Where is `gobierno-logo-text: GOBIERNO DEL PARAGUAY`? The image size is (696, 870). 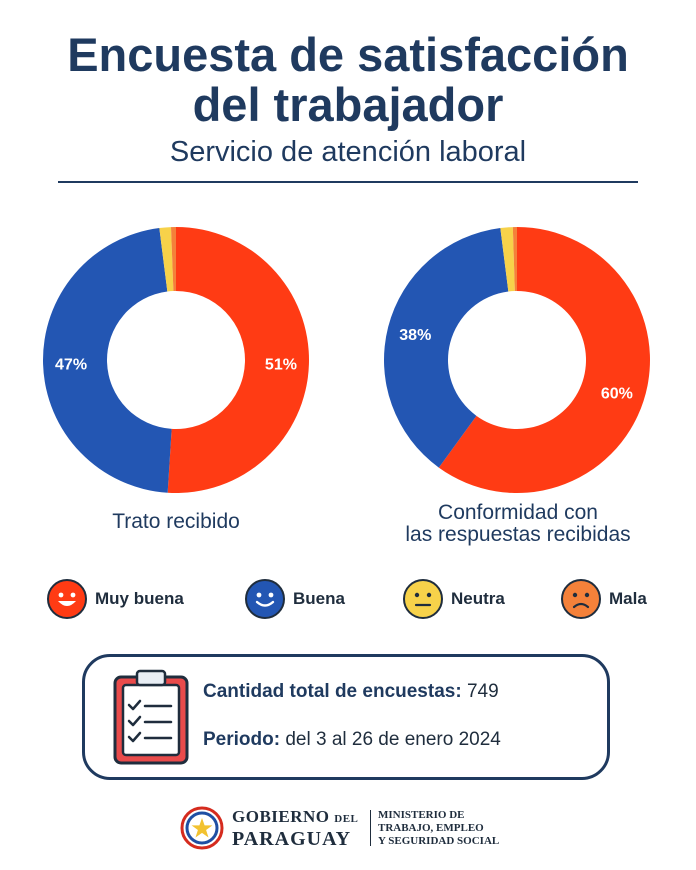
gobierno-logo-text: GOBIERNO DEL PARAGUAY is located at coordinates (295, 828).